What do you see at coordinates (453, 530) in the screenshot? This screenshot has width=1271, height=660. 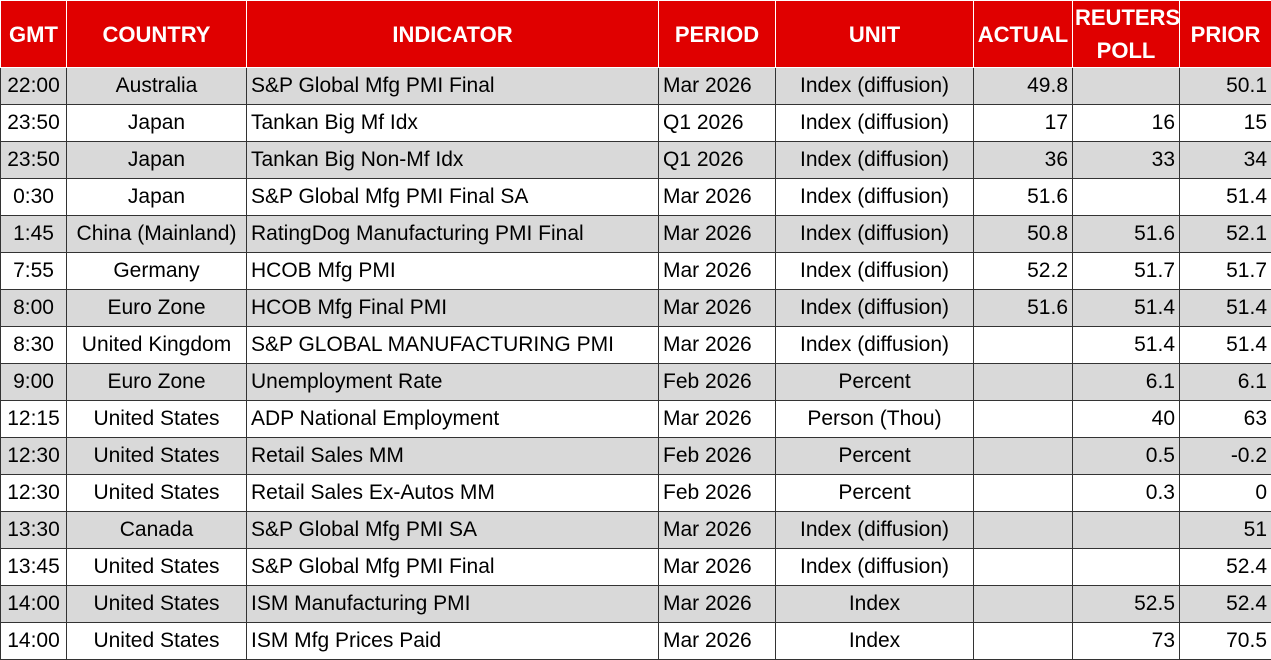 I see `cell-indicator: S&P Global Mfg PMI SA` at bounding box center [453, 530].